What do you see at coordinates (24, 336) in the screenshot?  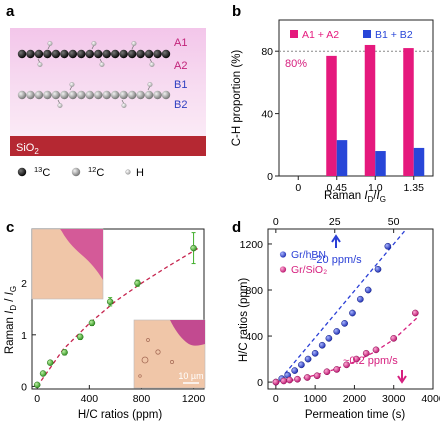 I see `c-y-tick-label: 1` at bounding box center [24, 336].